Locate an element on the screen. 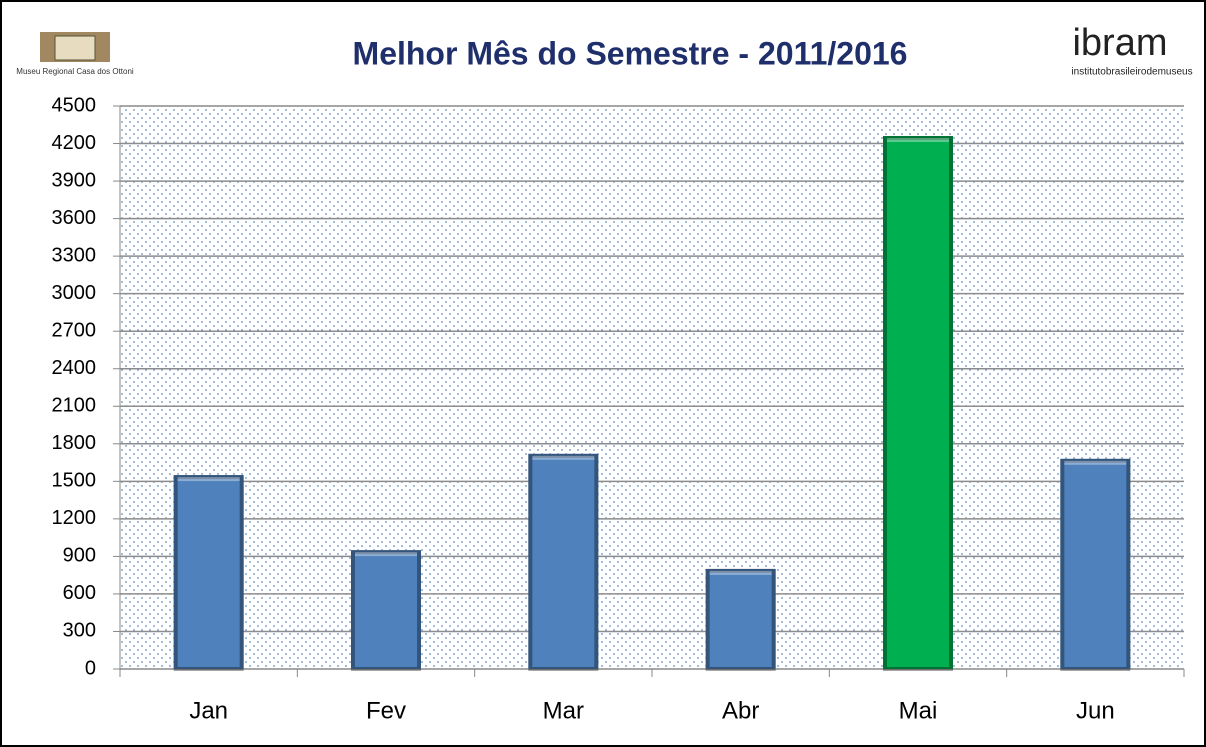 This screenshot has height=747, width=1206. y-tick-label: 600 is located at coordinates (79, 593).